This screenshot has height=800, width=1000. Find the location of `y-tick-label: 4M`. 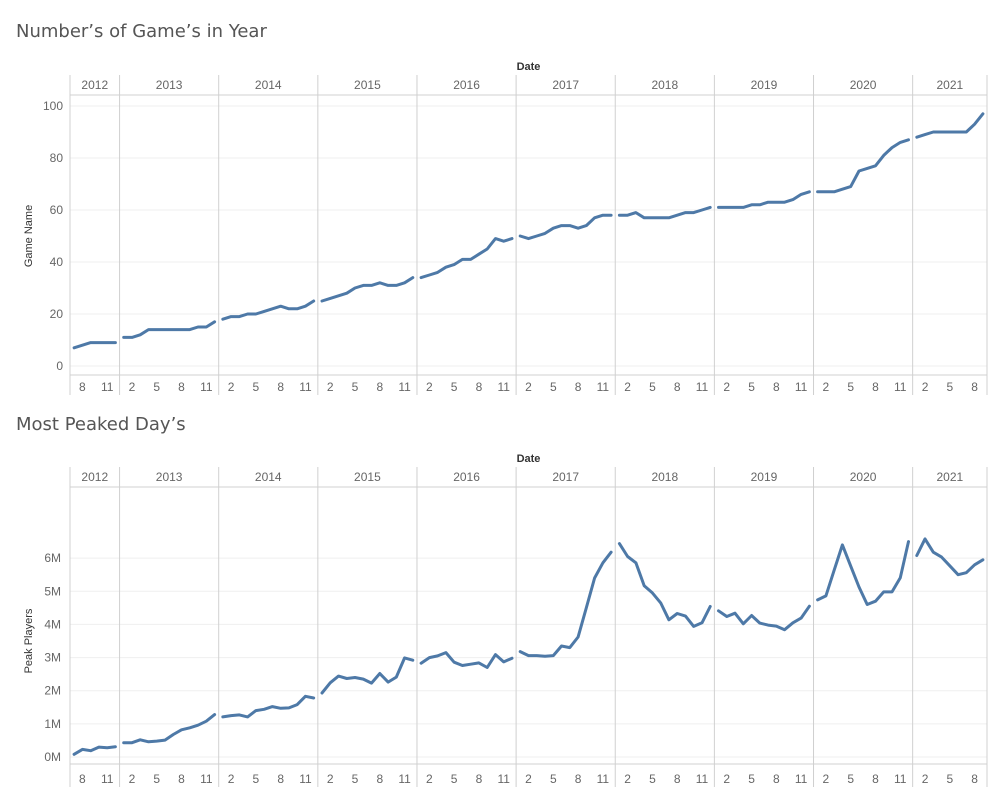

y-tick-label: 4M is located at coordinates (52, 624).